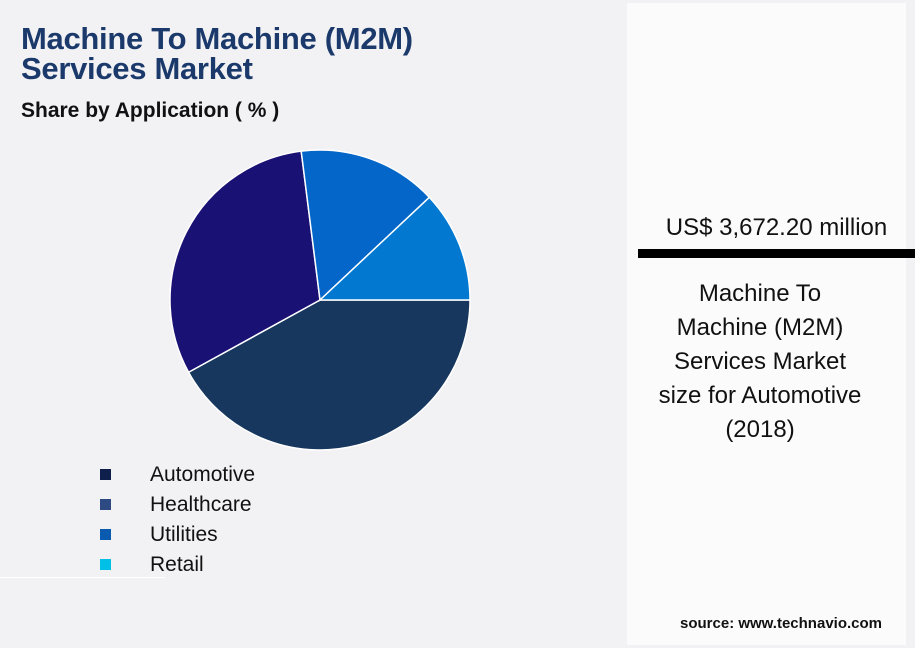  Describe the element at coordinates (776, 227) in the screenshot. I see `market-size-value: US$ 3,672.20 million` at that location.